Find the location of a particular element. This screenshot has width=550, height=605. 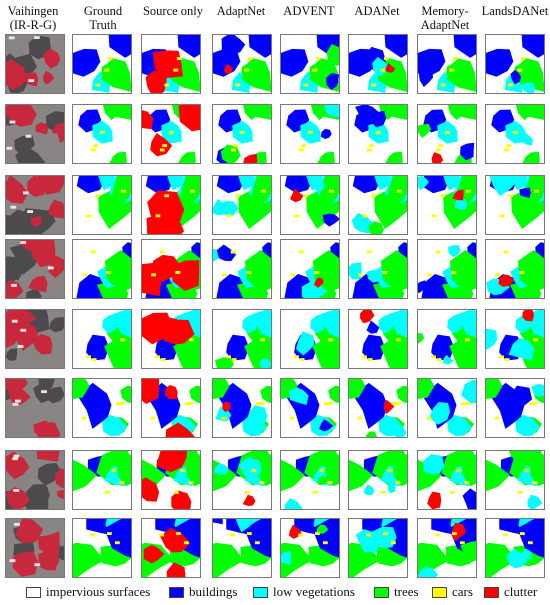

legend-item-low-vegetations: low vegetations is located at coordinates (304, 592).